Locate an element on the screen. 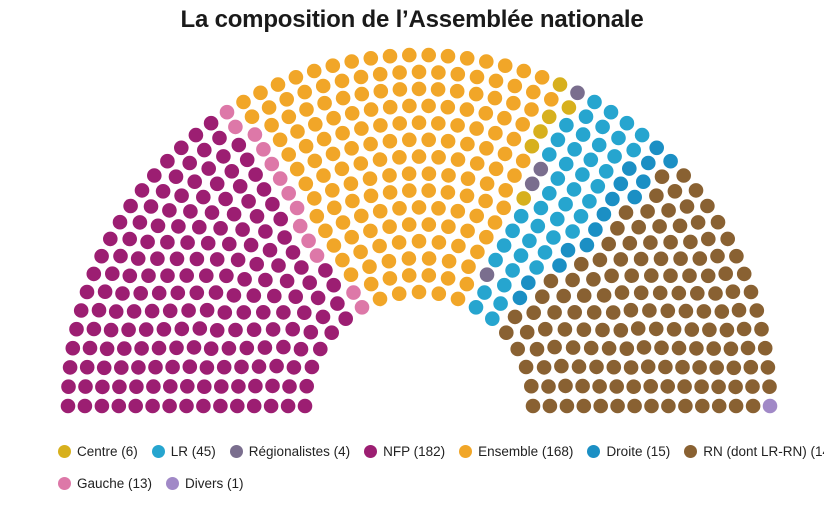 Image resolution: width=824 pixels, height=513 pixels. seat-régionalistes-4 is located at coordinates (577, 93).